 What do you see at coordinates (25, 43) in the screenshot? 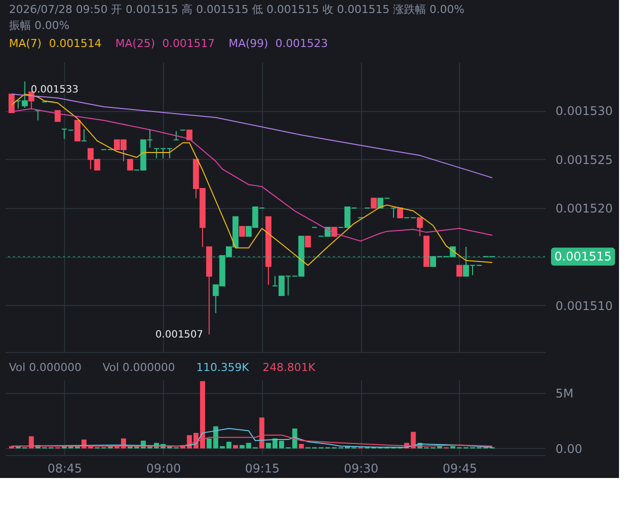
I see `text: MA(7)` at bounding box center [25, 43].